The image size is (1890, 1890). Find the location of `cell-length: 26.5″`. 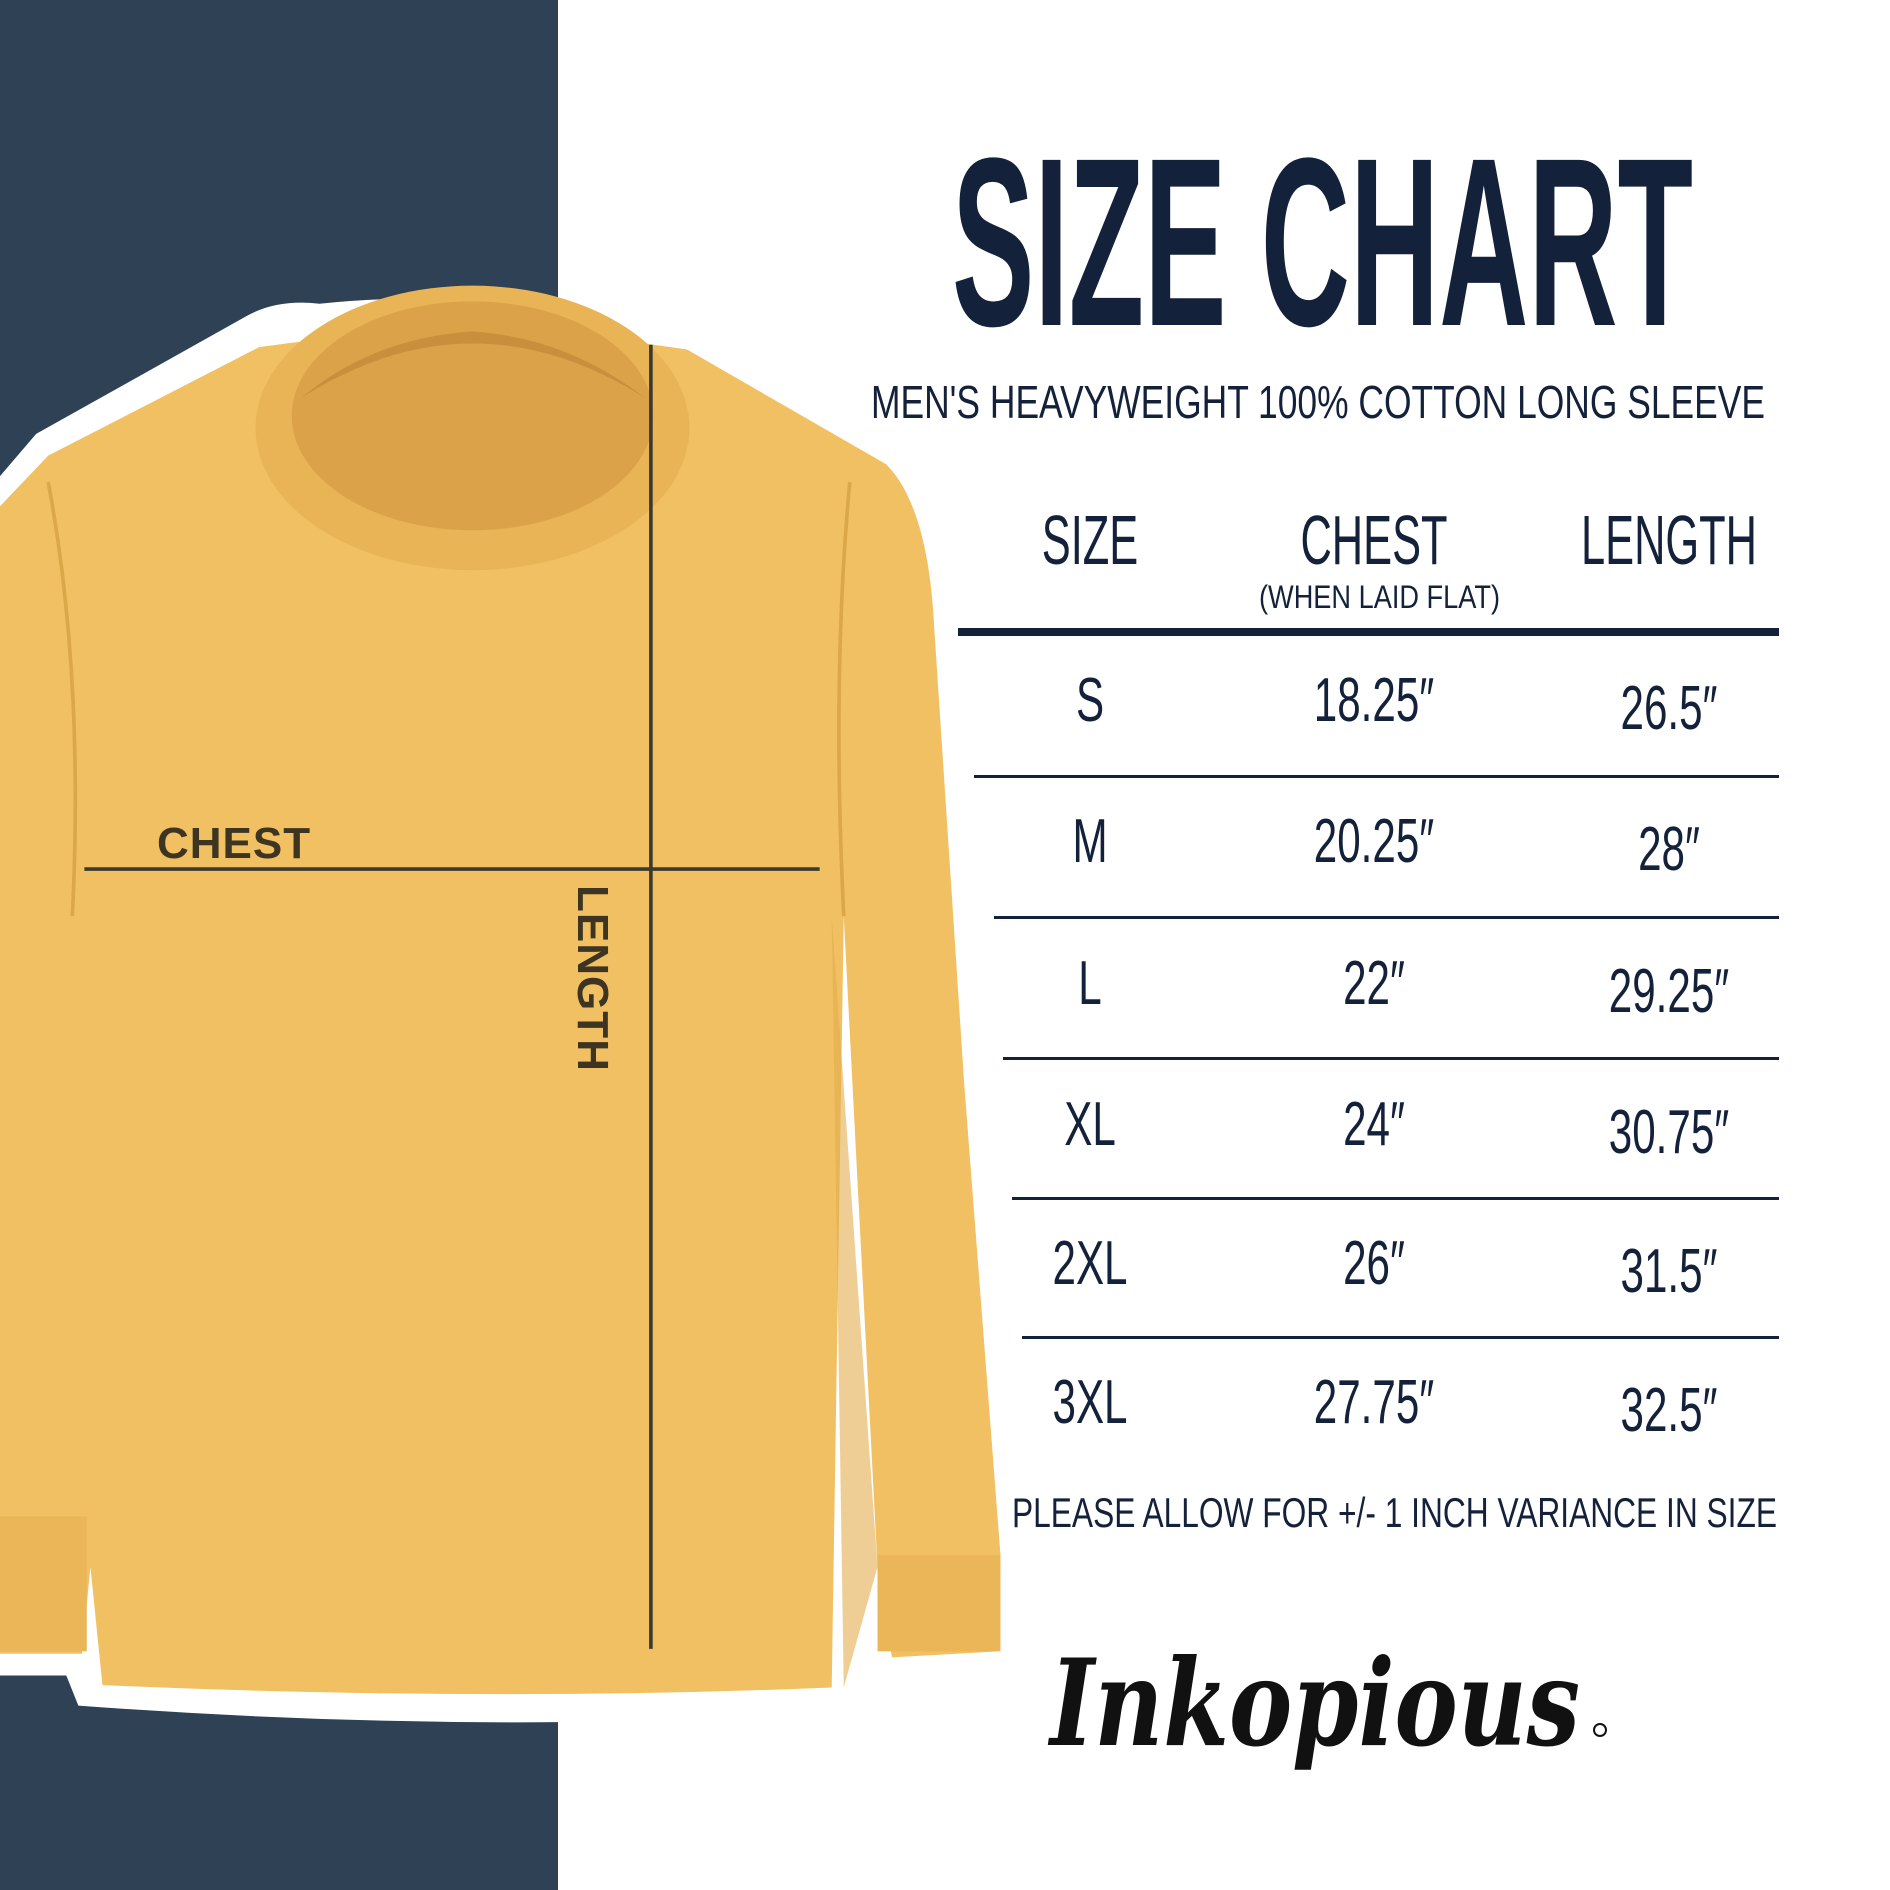

cell-length: 26.5″ is located at coordinates (1669, 708).